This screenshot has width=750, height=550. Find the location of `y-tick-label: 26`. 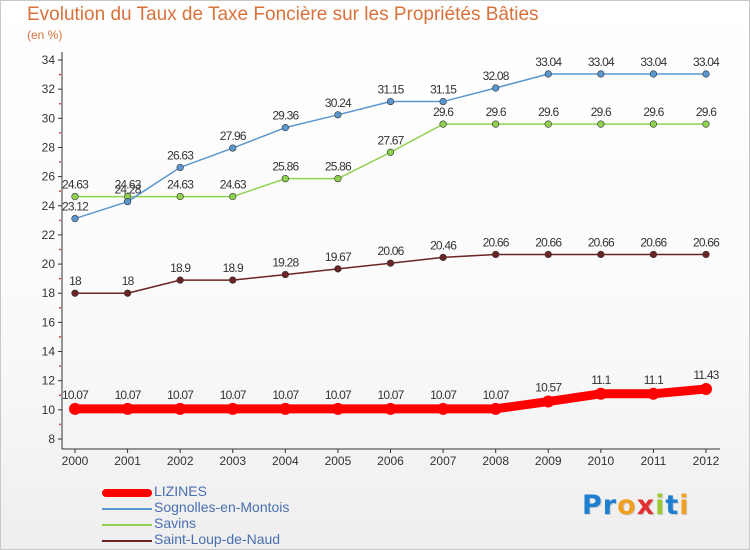

y-tick-label: 26 is located at coordinates (49, 177).